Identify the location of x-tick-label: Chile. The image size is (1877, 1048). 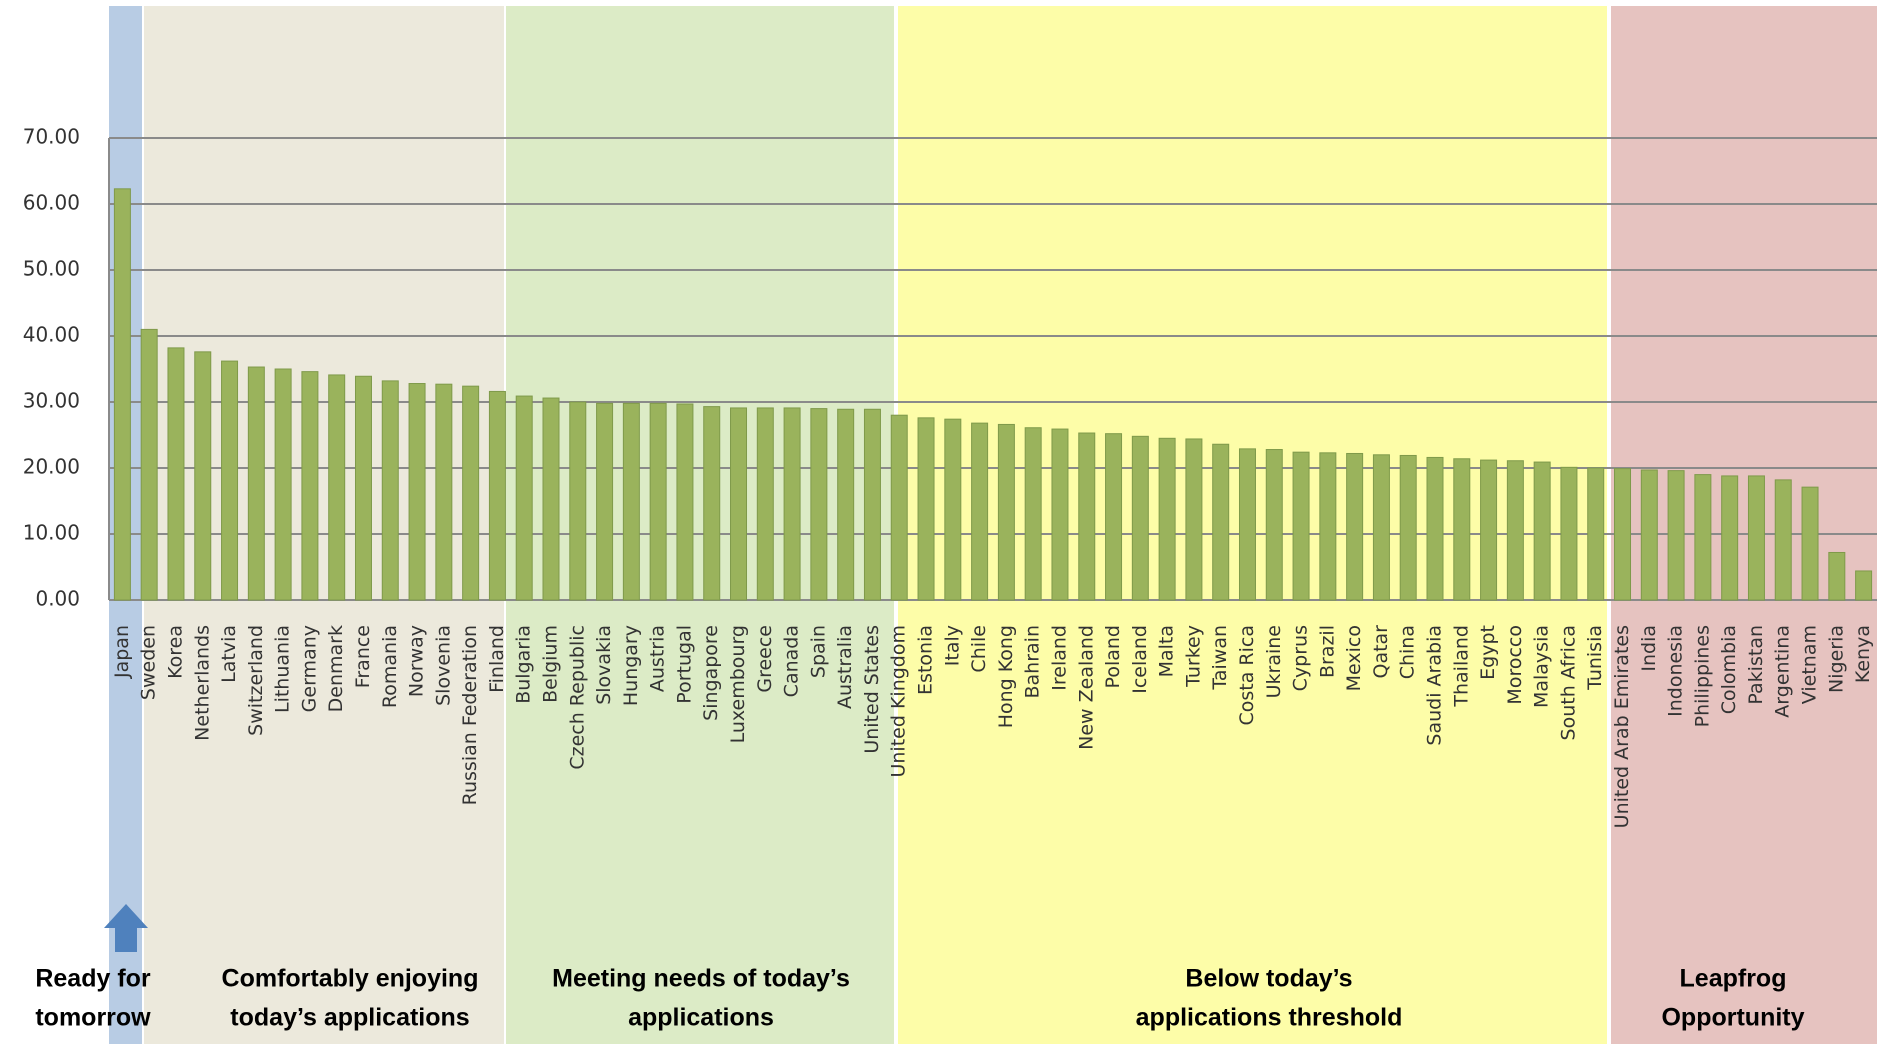
(979, 649).